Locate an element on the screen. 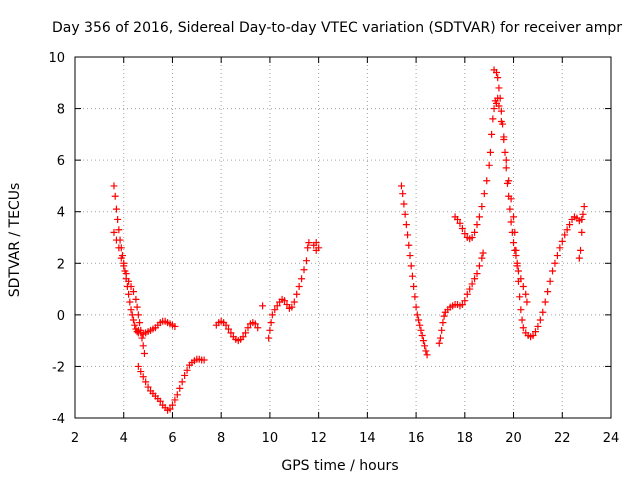 The height and width of the screenshot is (480, 640). series-arc5 is located at coordinates (291, 290).